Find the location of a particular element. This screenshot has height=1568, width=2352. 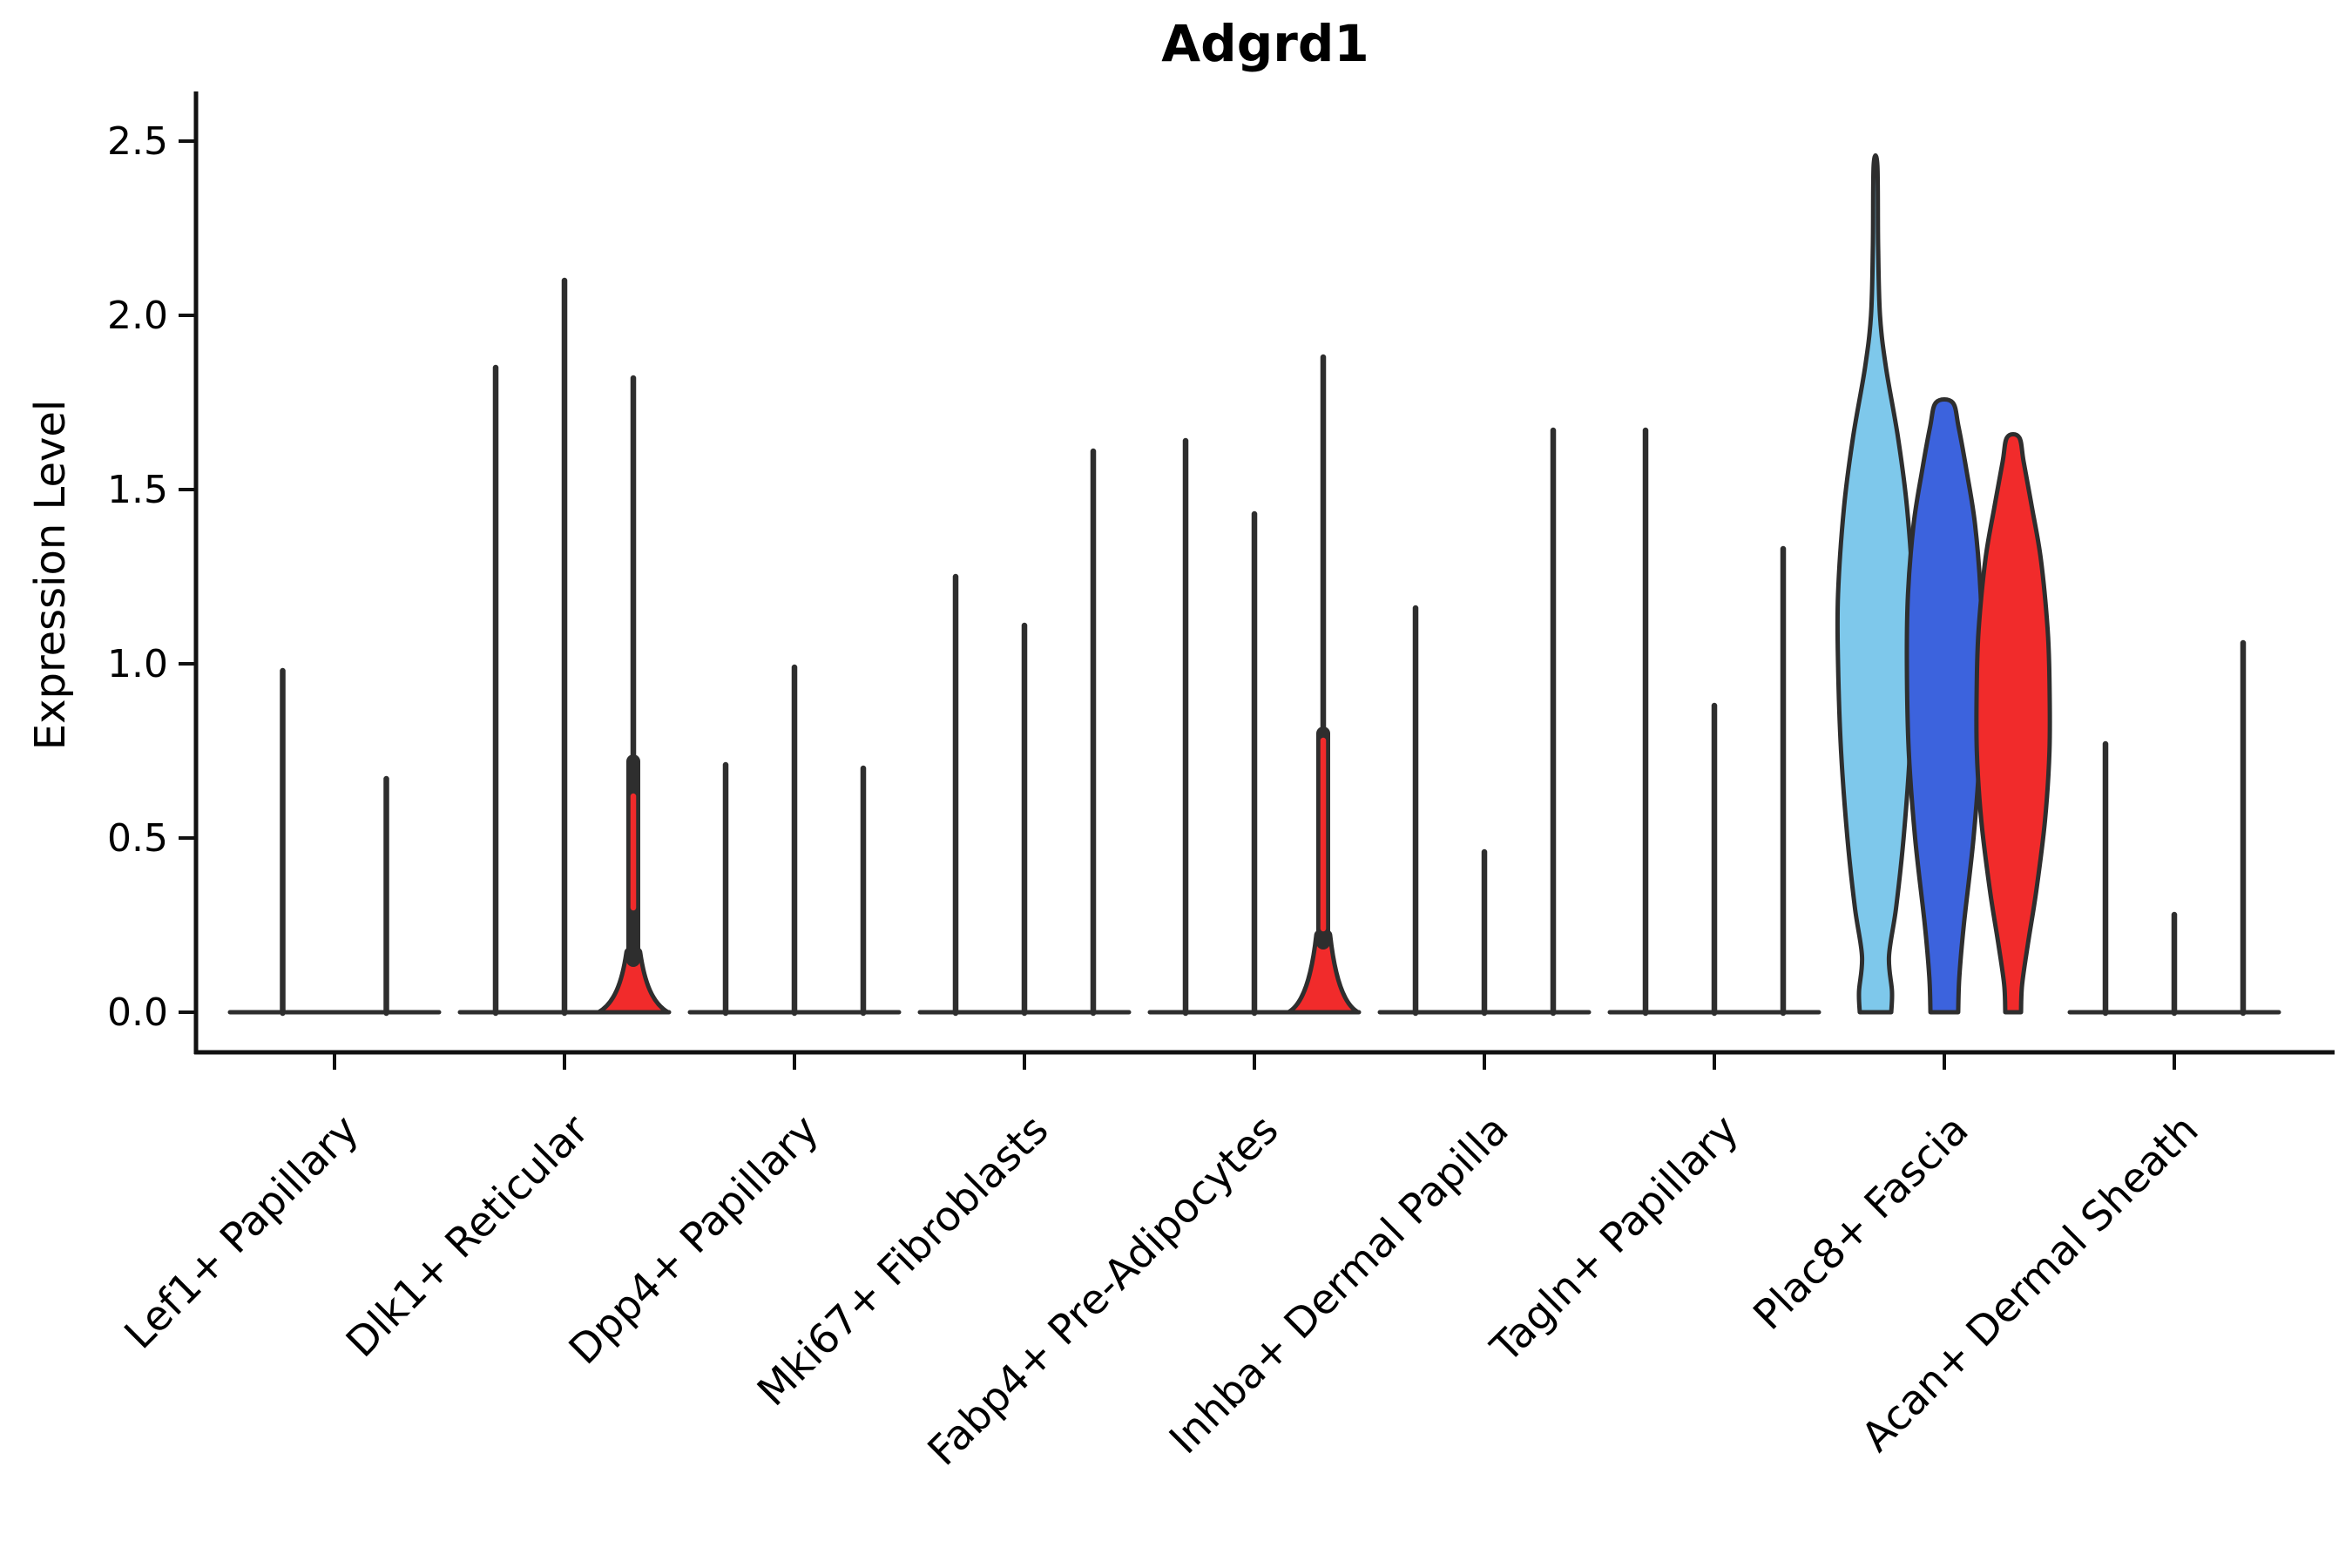

violin-body-red is located at coordinates (2013, 723).